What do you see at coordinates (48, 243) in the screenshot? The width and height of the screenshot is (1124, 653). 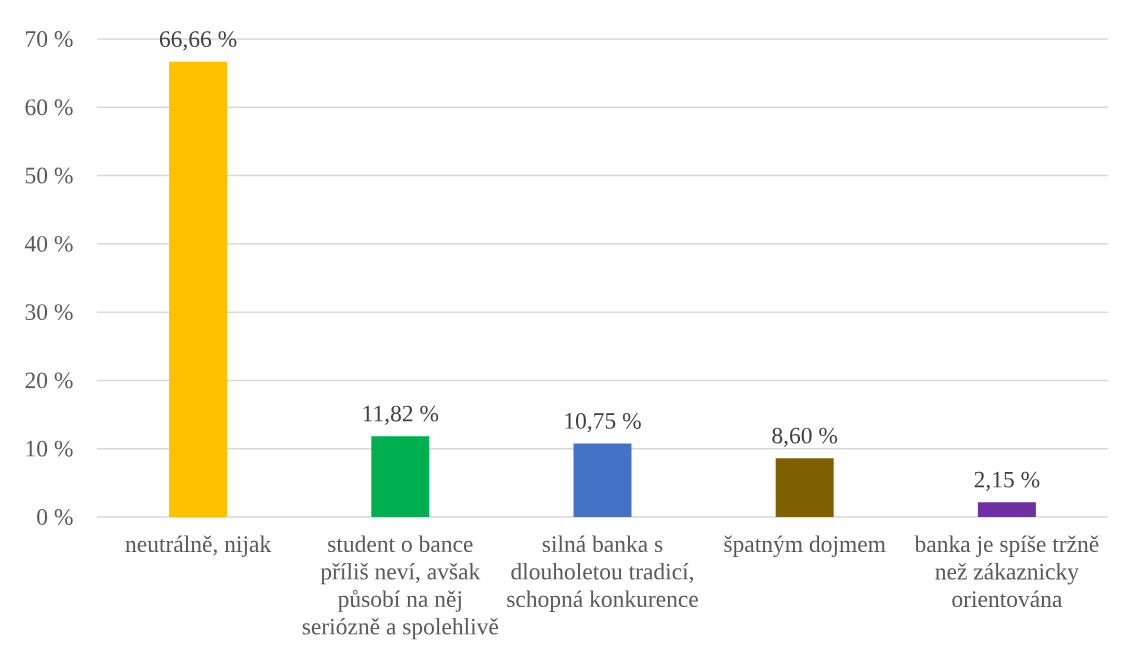 I see `y-tick-label: 40 %` at bounding box center [48, 243].